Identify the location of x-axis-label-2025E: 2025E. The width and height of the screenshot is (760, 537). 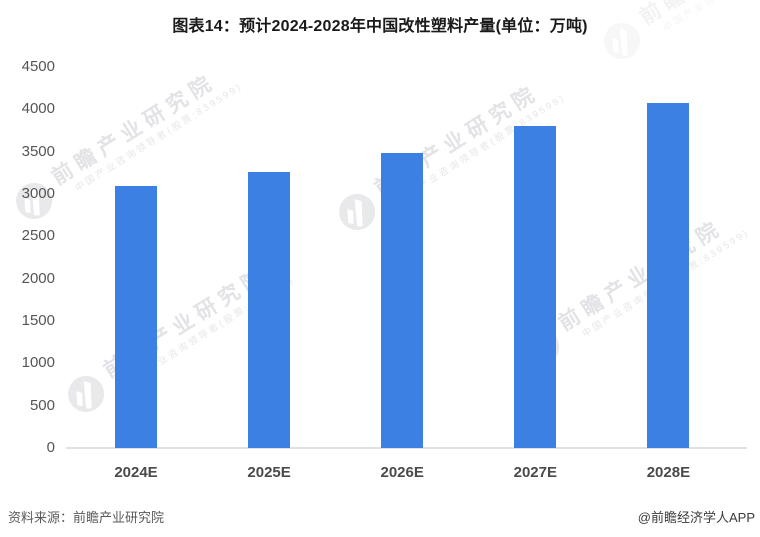
(269, 472).